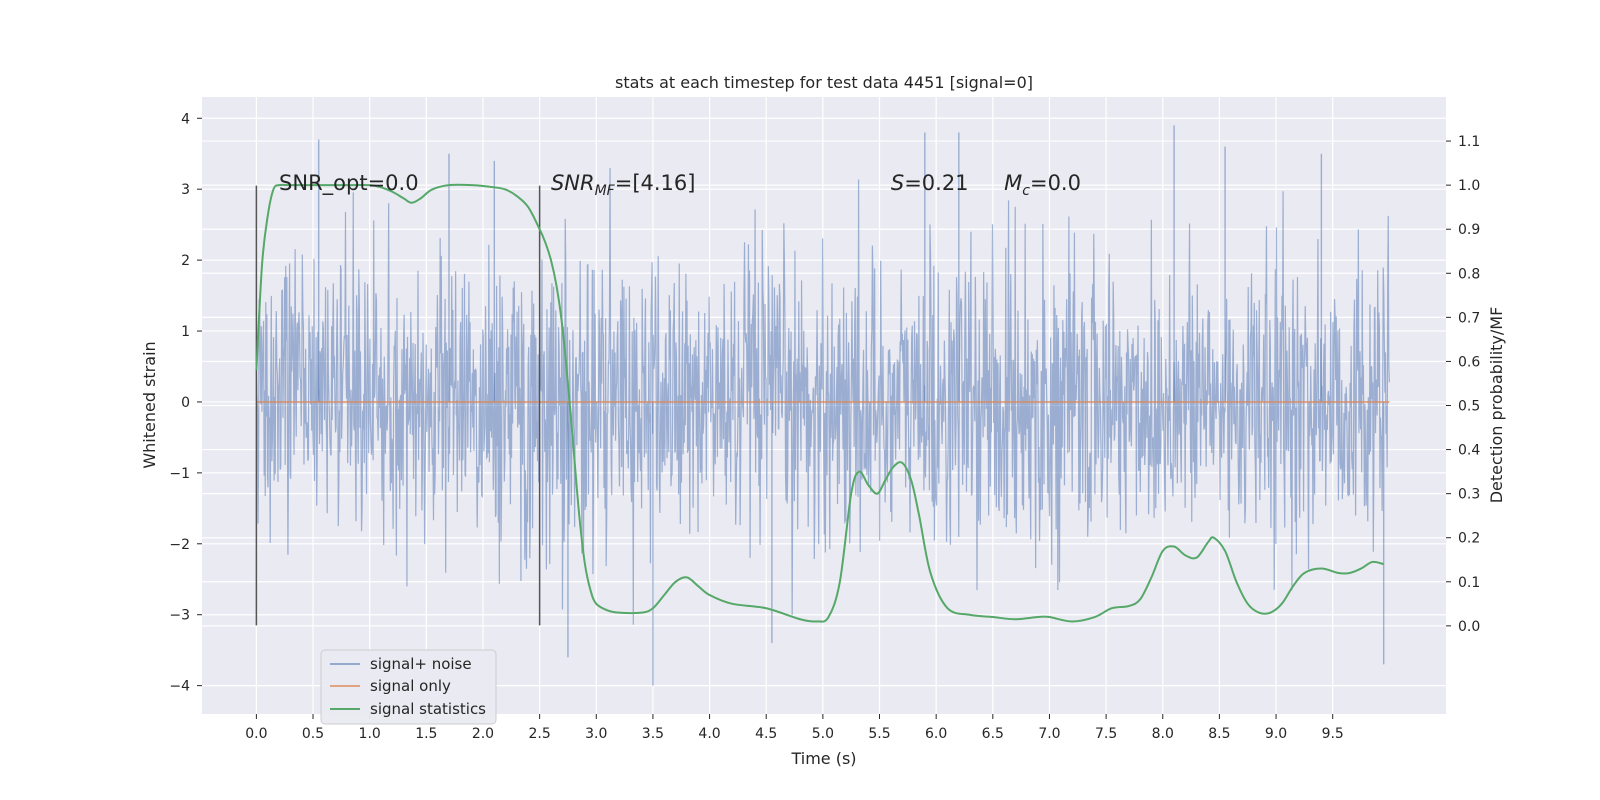 The height and width of the screenshot is (800, 1600). What do you see at coordinates (653, 734) in the screenshot?
I see `x-tick-label-7: 3.5` at bounding box center [653, 734].